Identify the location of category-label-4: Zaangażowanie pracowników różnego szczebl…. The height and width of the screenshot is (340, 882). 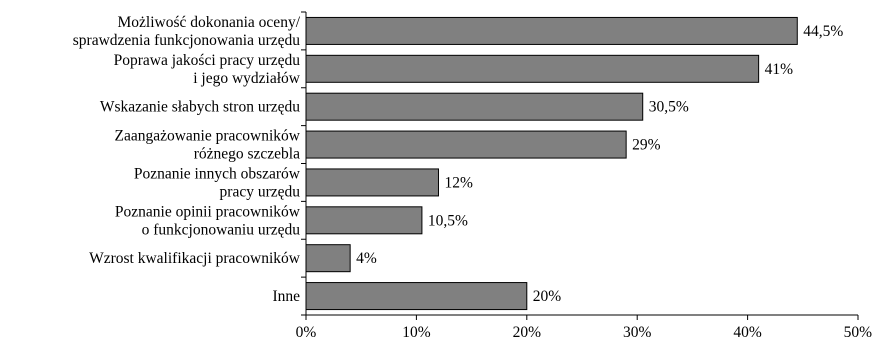
(208, 145).